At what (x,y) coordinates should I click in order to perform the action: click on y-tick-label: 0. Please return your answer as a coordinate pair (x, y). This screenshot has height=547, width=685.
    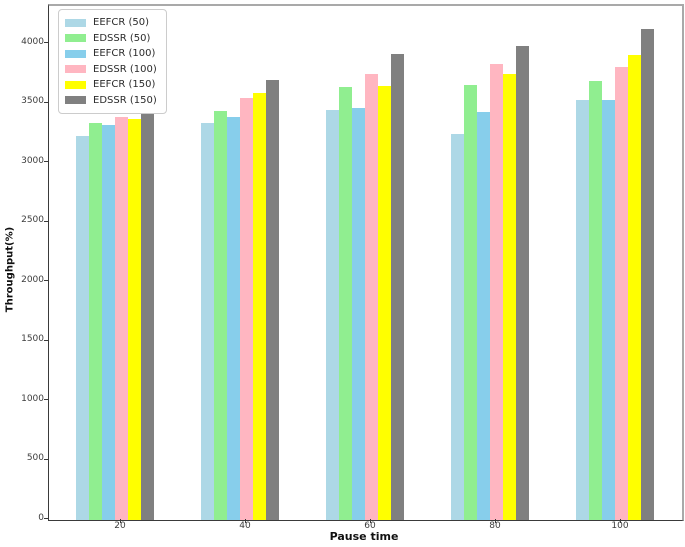
    Looking at the image, I should click on (41, 517).